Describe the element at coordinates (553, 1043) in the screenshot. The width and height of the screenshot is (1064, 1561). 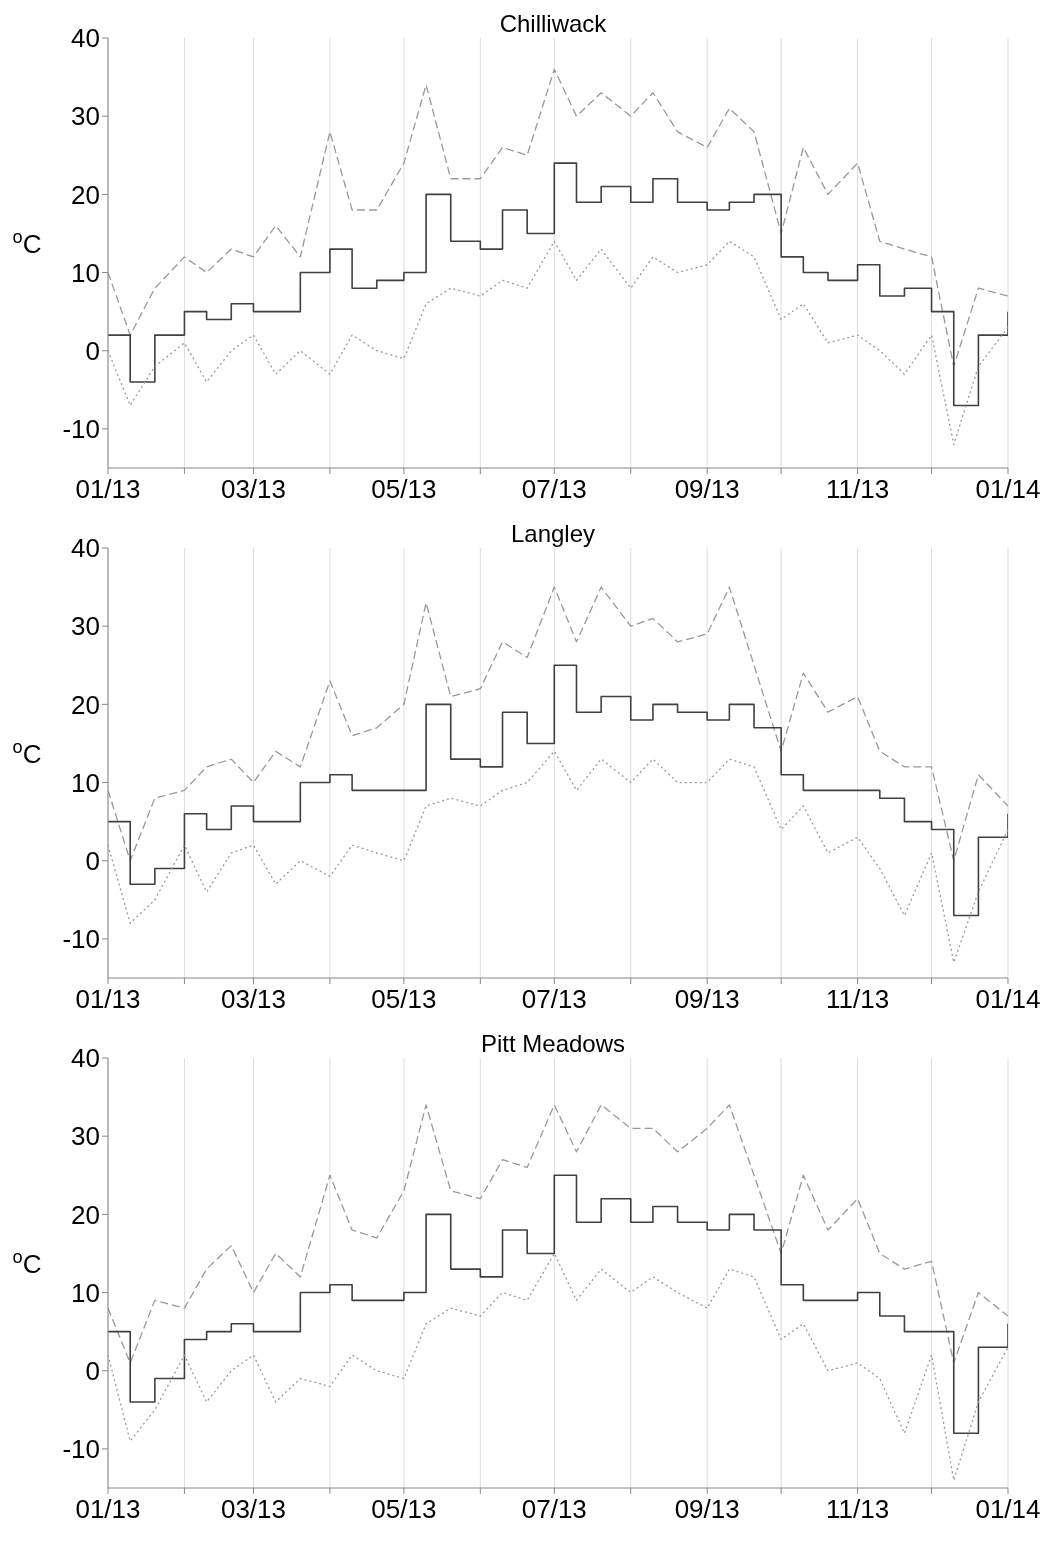
I see `chart-title: Pitt Meadows` at that location.